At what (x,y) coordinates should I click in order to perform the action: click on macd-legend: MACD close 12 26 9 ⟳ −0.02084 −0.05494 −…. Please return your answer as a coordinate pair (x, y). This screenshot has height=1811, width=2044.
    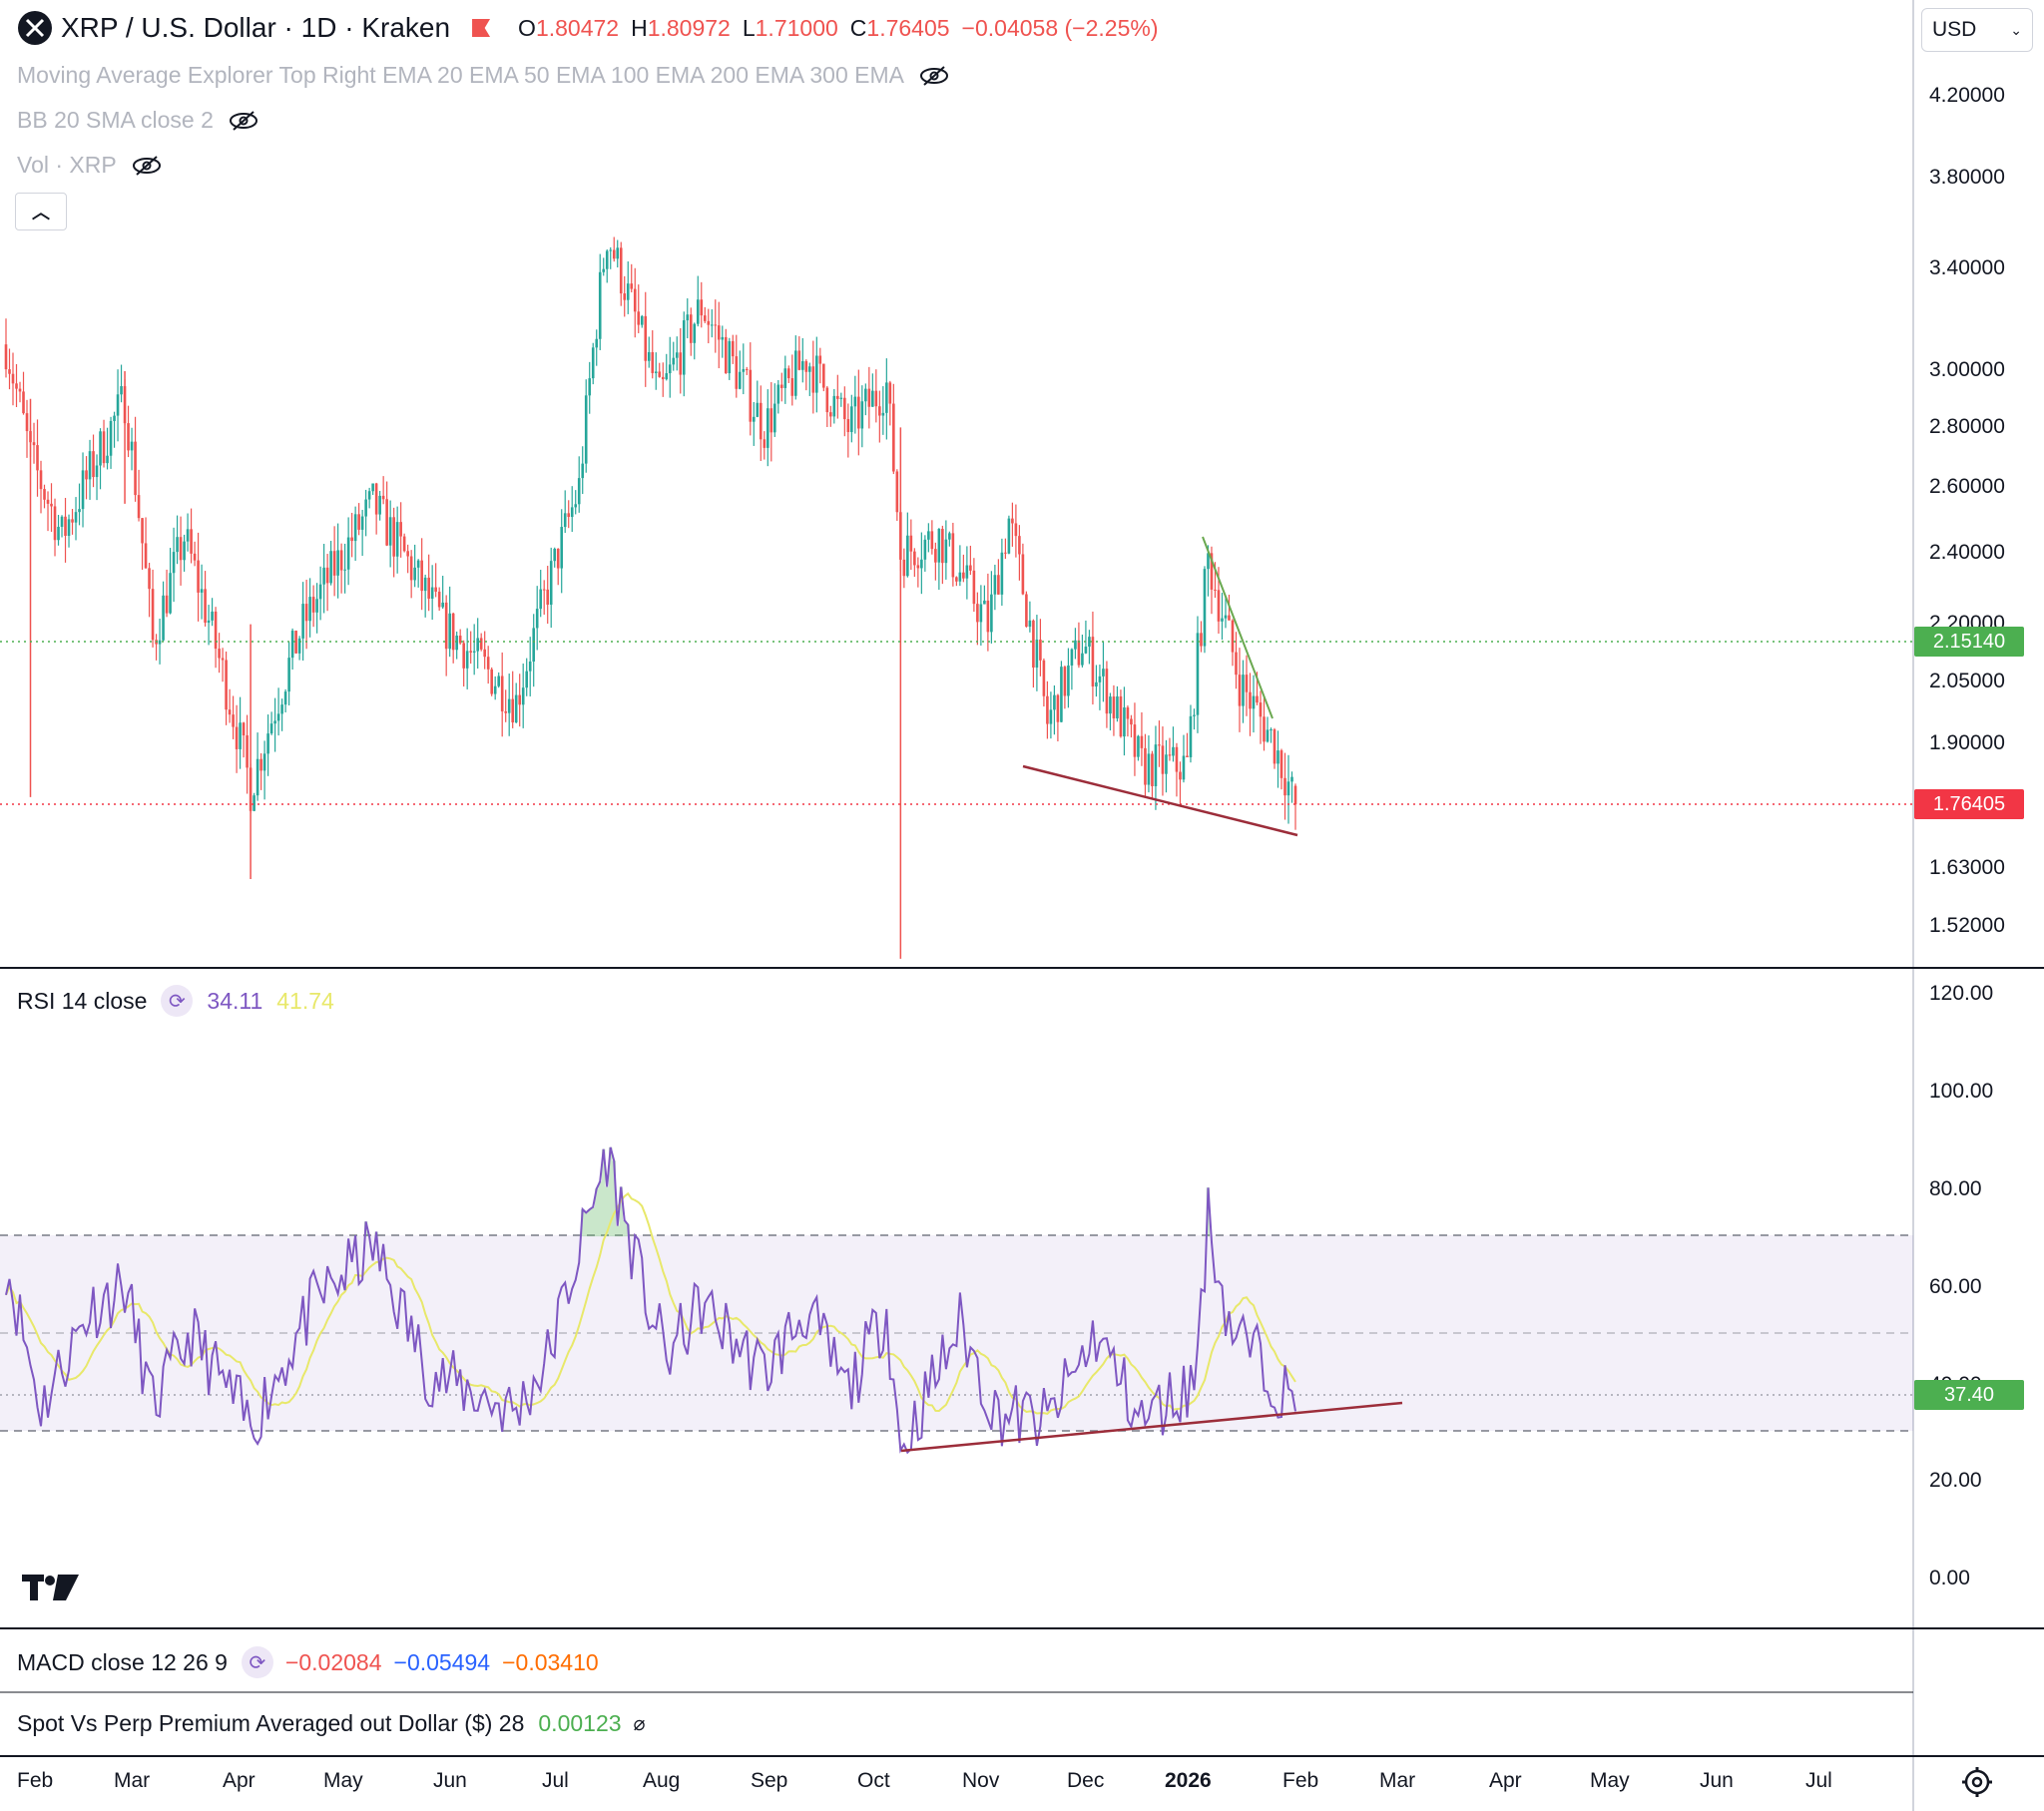
    Looking at the image, I should click on (308, 1662).